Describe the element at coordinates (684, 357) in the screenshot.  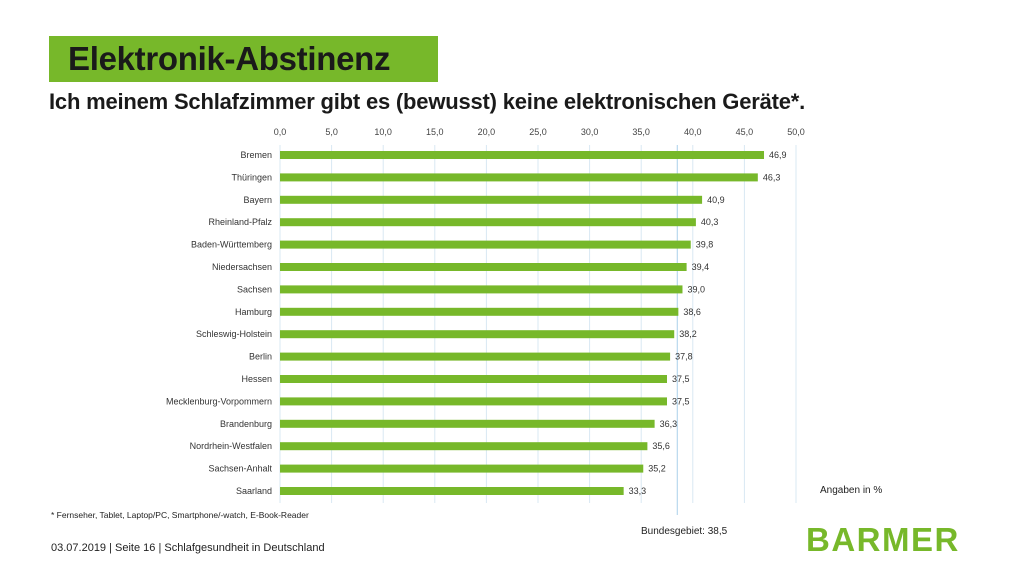
I see `data-label: 37,8` at that location.